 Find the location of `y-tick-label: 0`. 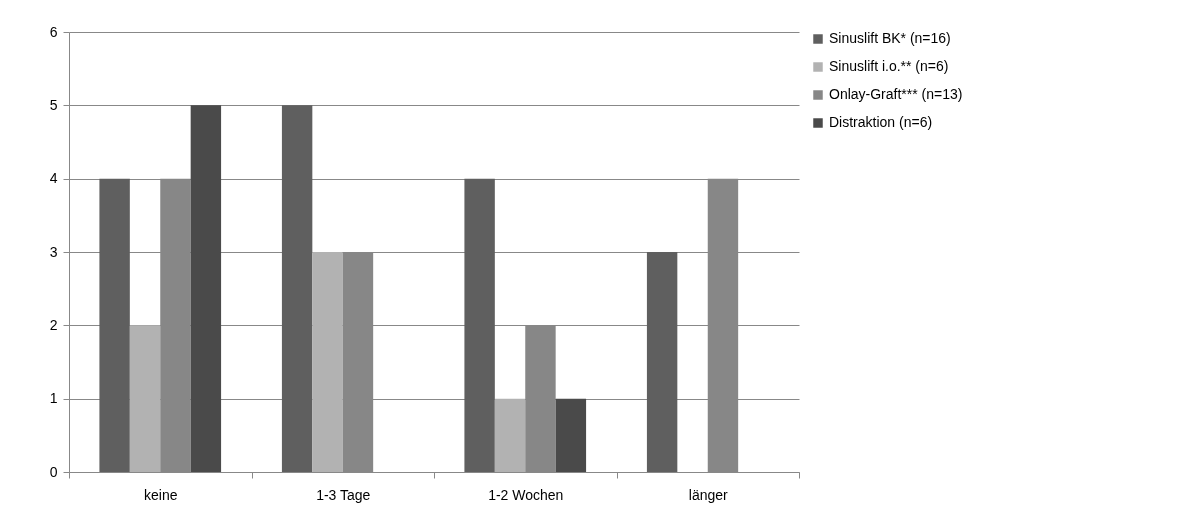

y-tick-label: 0 is located at coordinates (53, 471).